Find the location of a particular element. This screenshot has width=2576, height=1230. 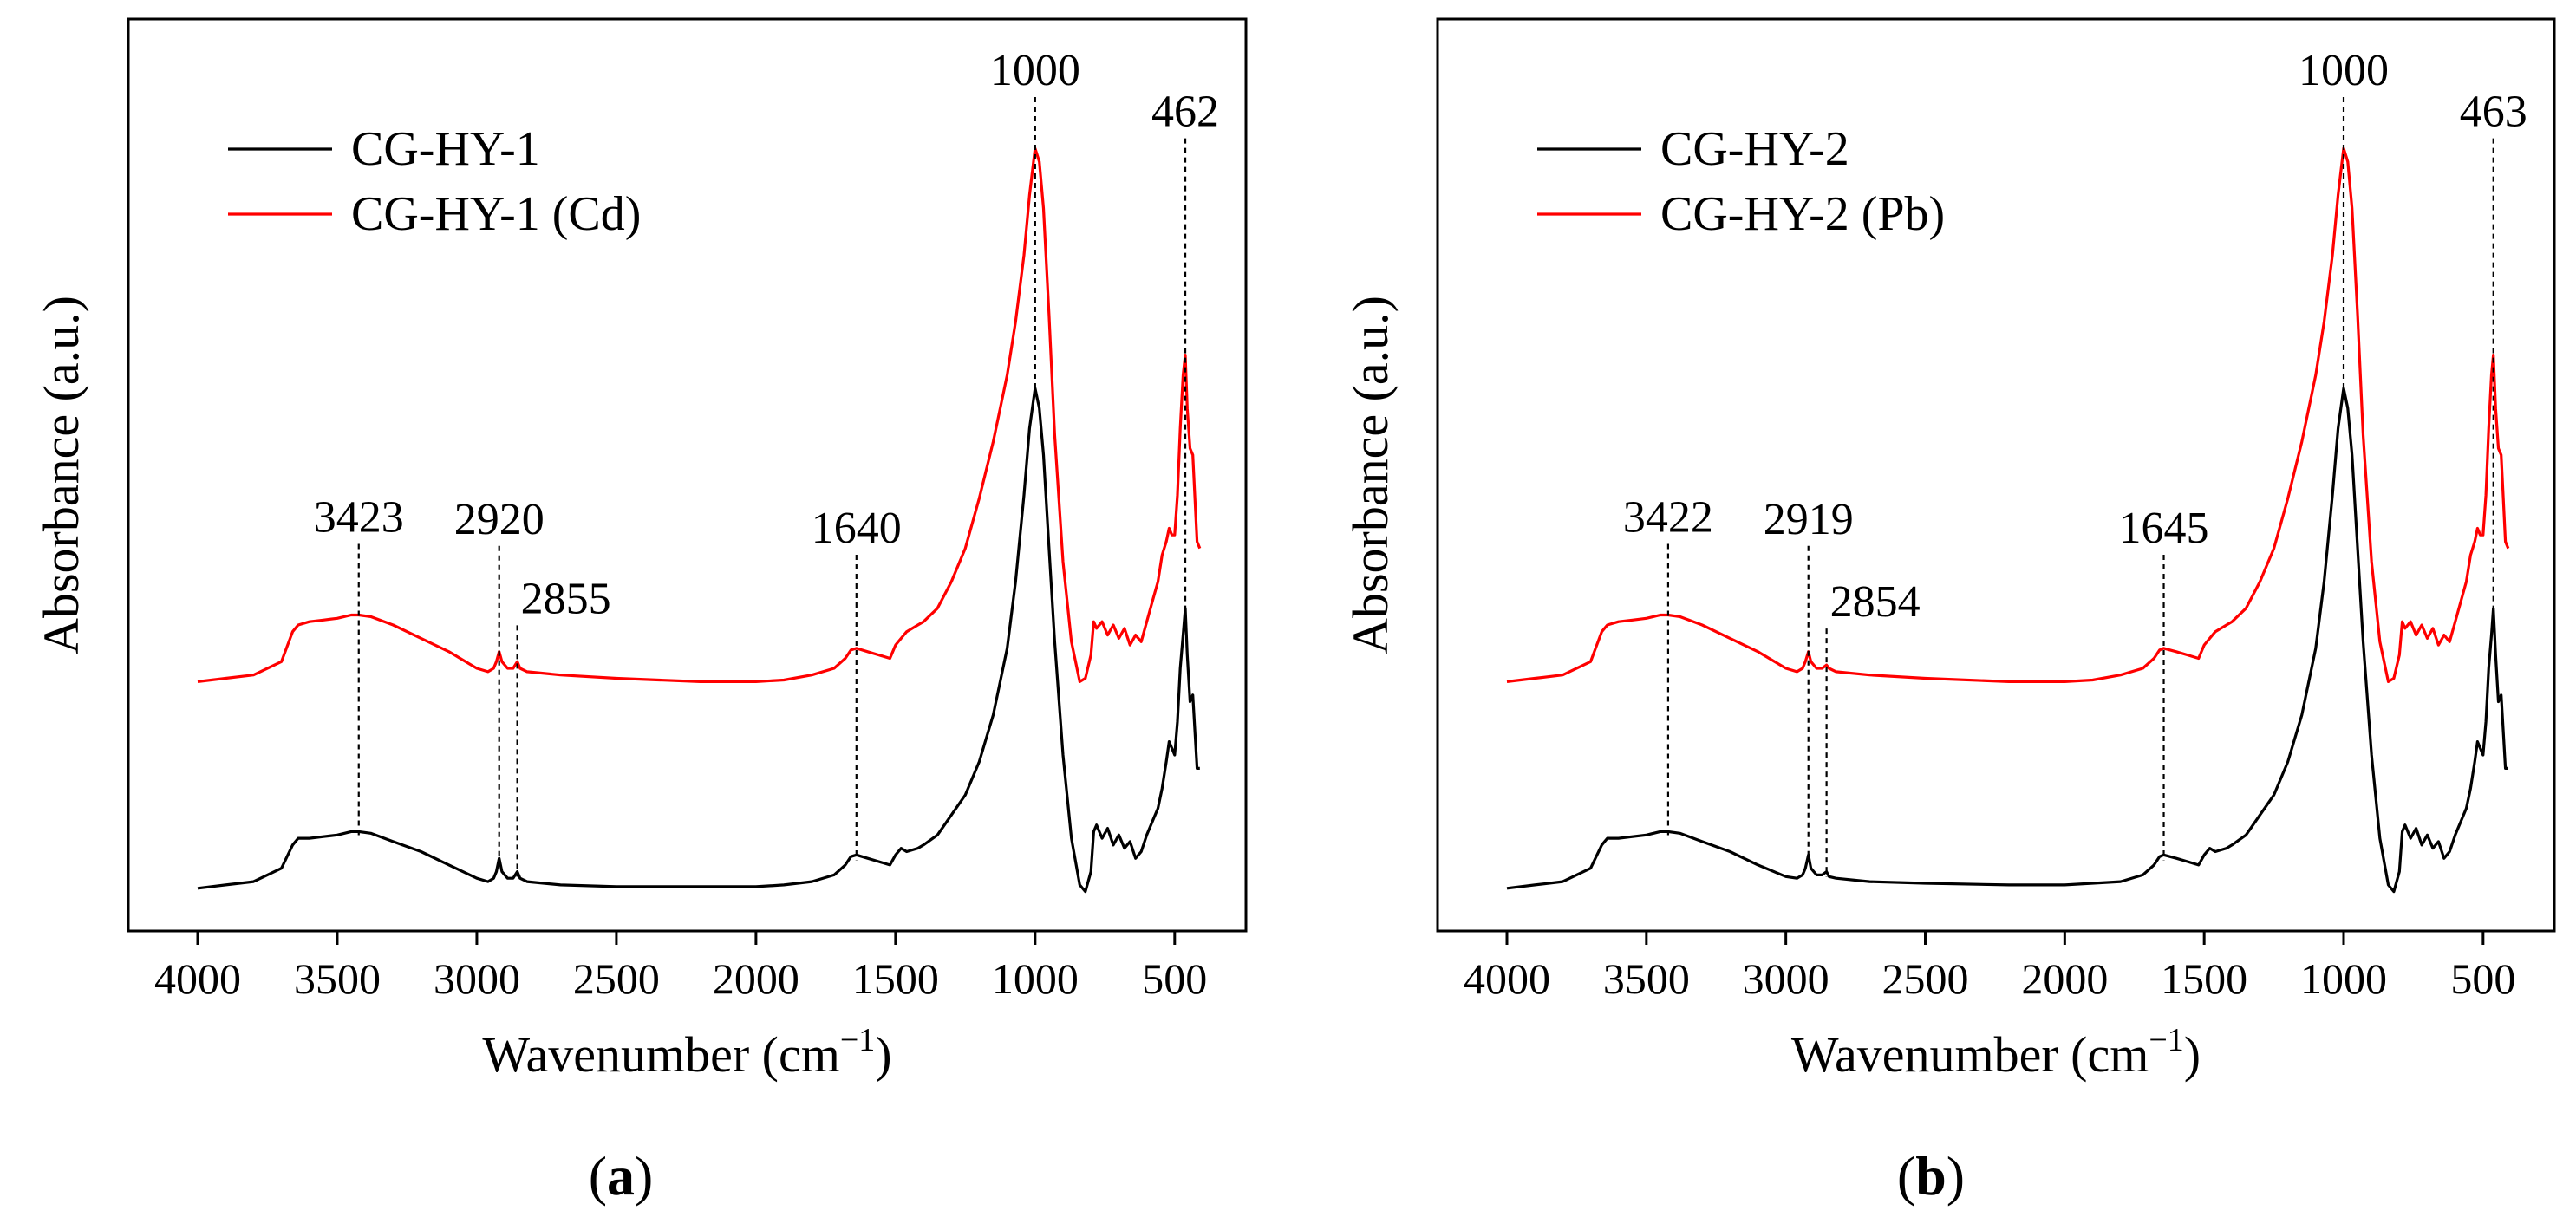

panel-label: (a) is located at coordinates (622, 1176).